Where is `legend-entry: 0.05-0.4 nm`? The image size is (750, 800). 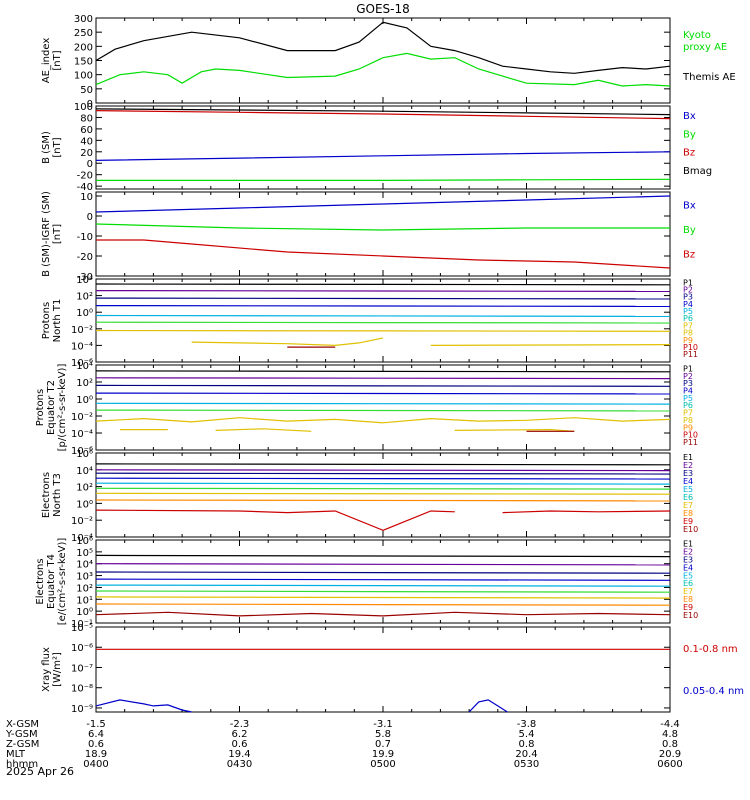 legend-entry: 0.05-0.4 nm is located at coordinates (713, 691).